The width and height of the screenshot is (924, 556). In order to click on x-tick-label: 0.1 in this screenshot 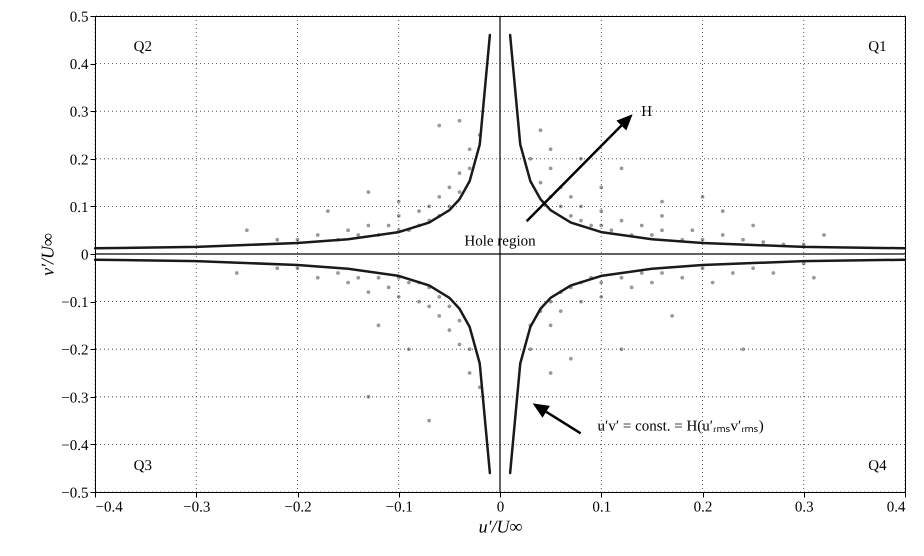, I will do `click(602, 508)`.